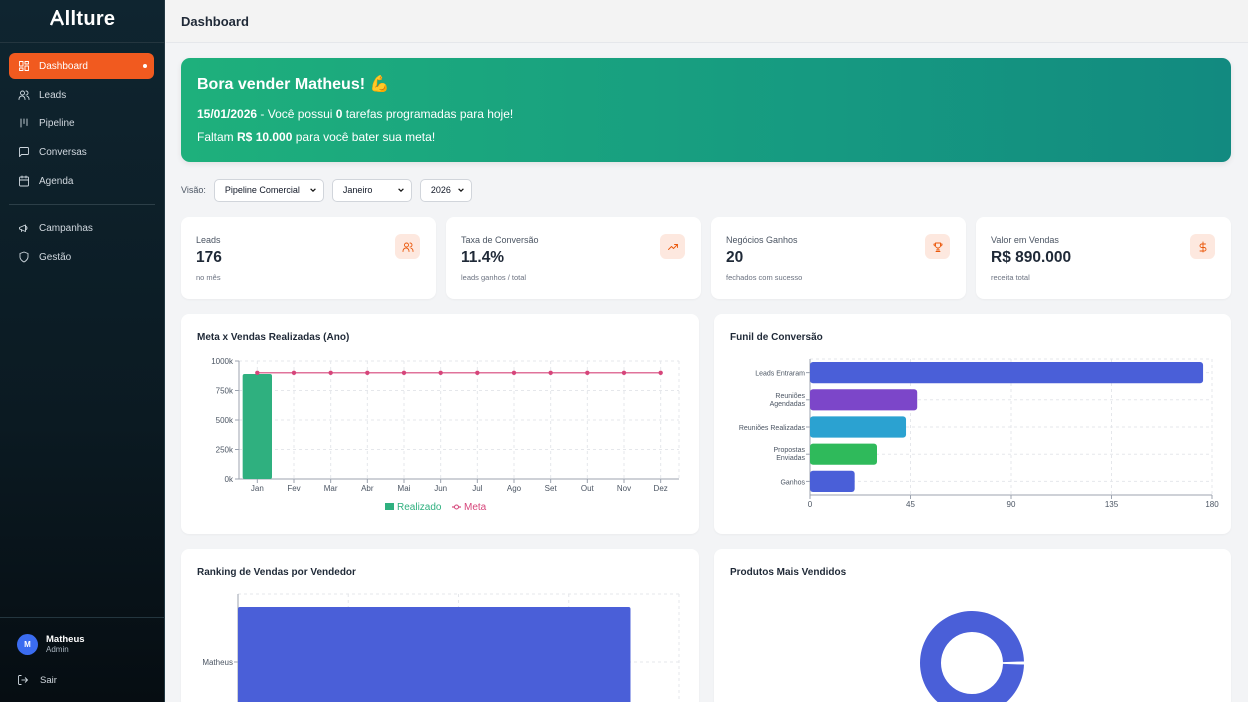  What do you see at coordinates (788, 572) in the screenshot?
I see `chart-title: Produtos Mais Vendidos` at bounding box center [788, 572].